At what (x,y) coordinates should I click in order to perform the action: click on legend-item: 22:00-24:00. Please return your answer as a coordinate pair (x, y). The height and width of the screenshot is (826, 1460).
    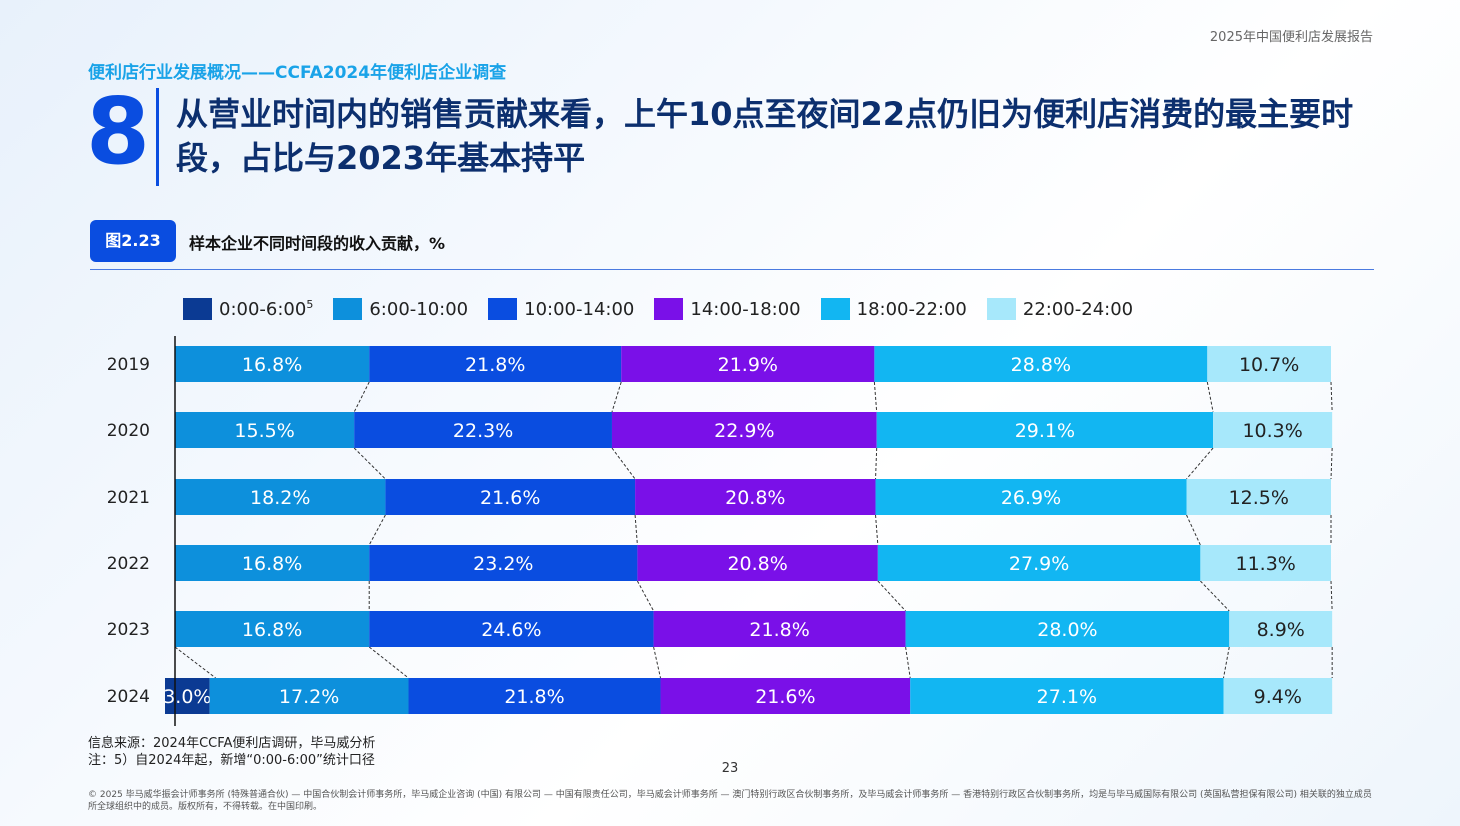
    Looking at the image, I should click on (1060, 309).